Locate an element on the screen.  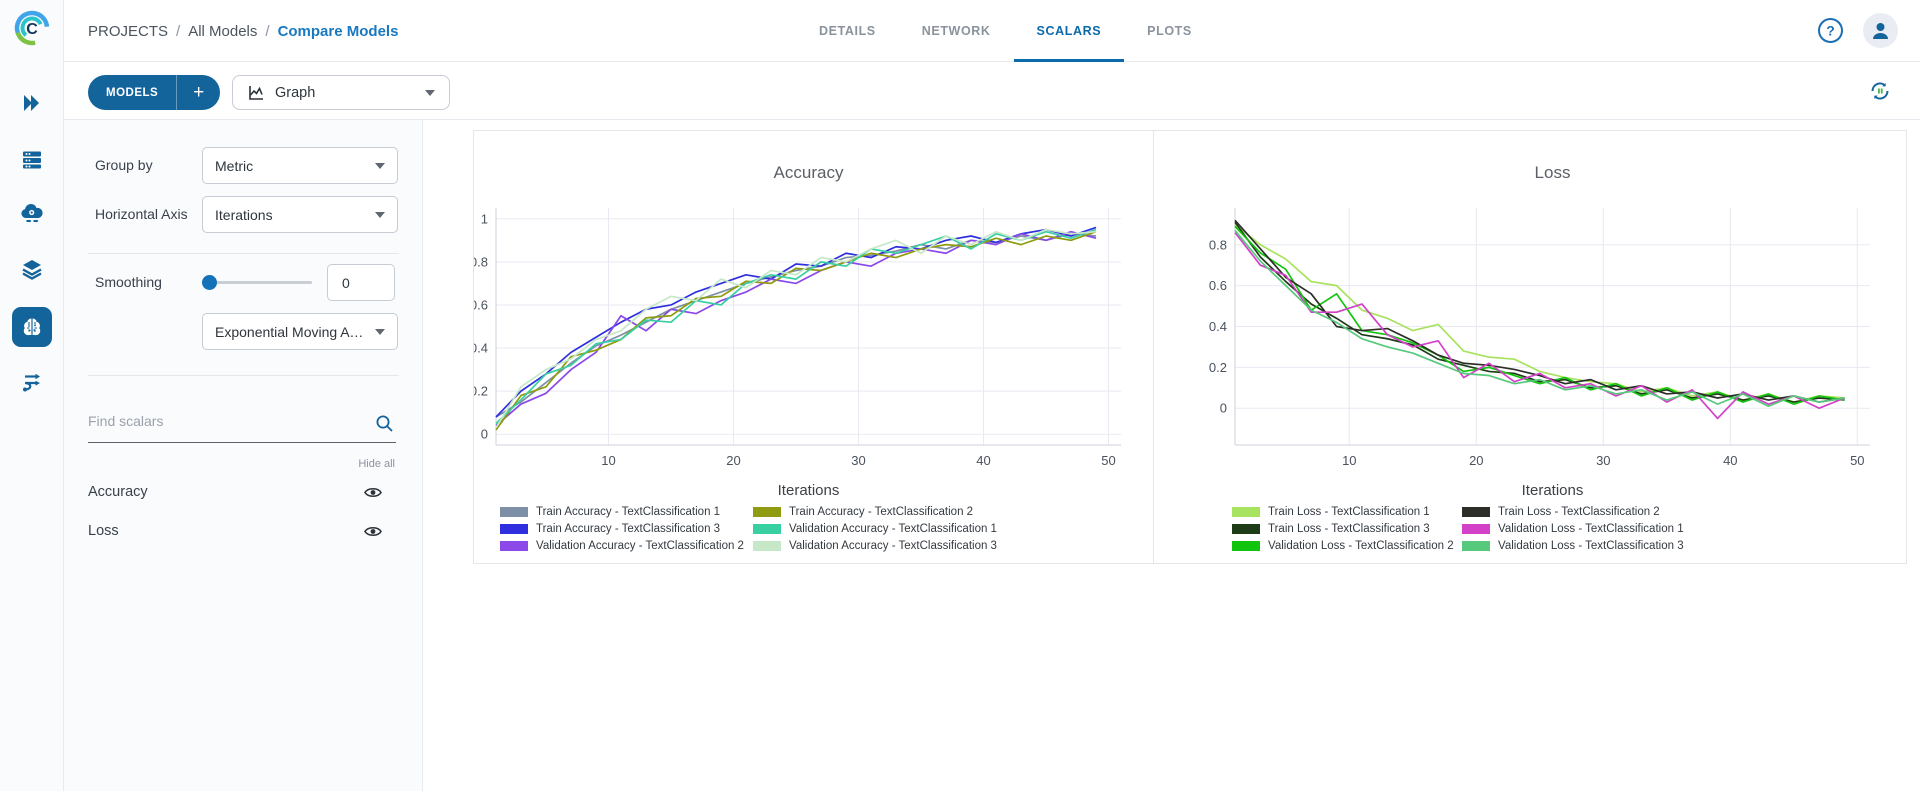
visibility-toggle-loss is located at coordinates (373, 531).